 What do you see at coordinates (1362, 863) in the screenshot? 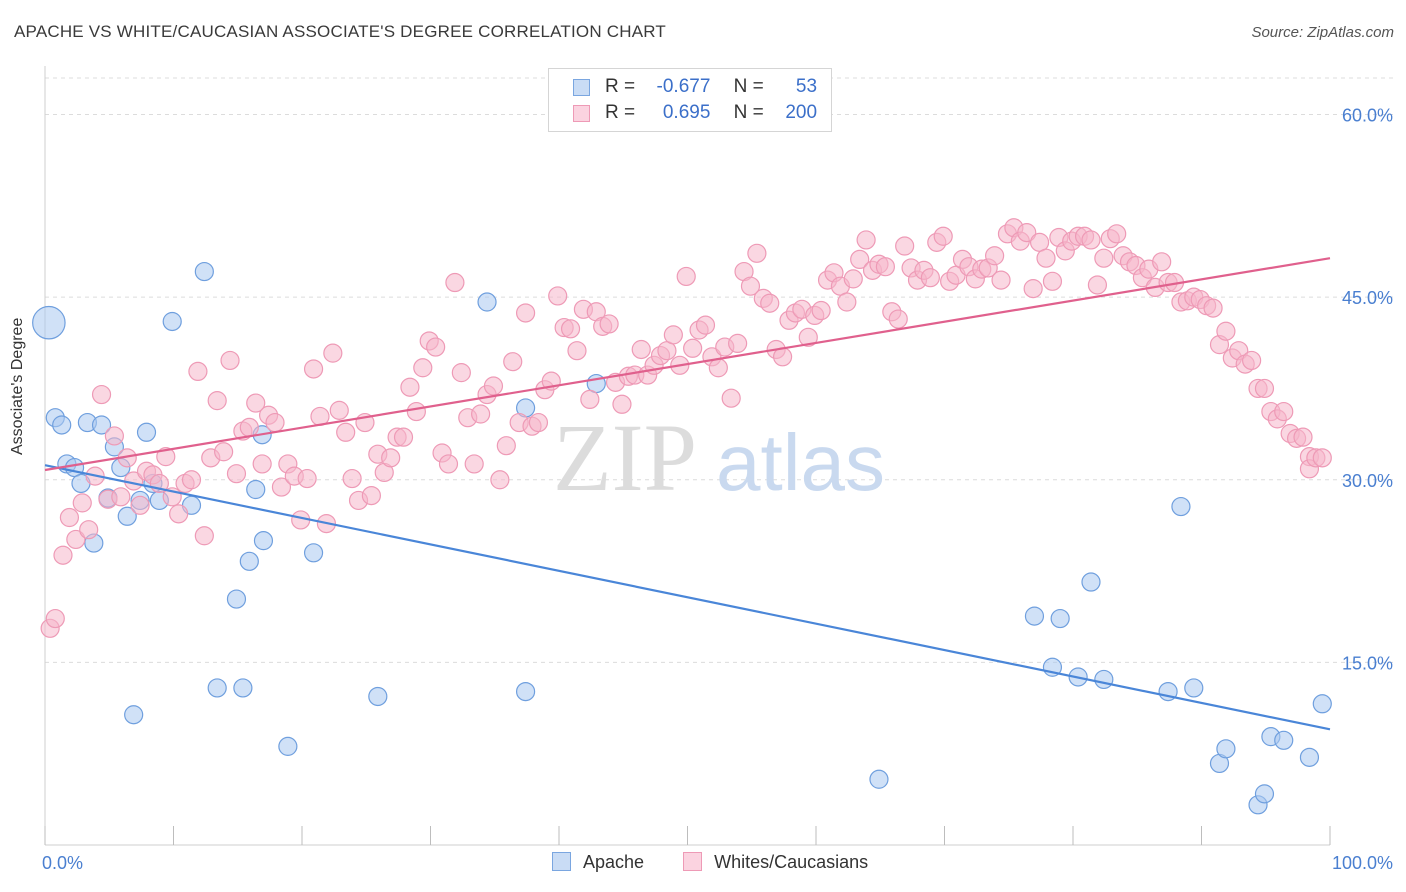
I see `x-tick-label: 100.0%` at bounding box center [1362, 863].